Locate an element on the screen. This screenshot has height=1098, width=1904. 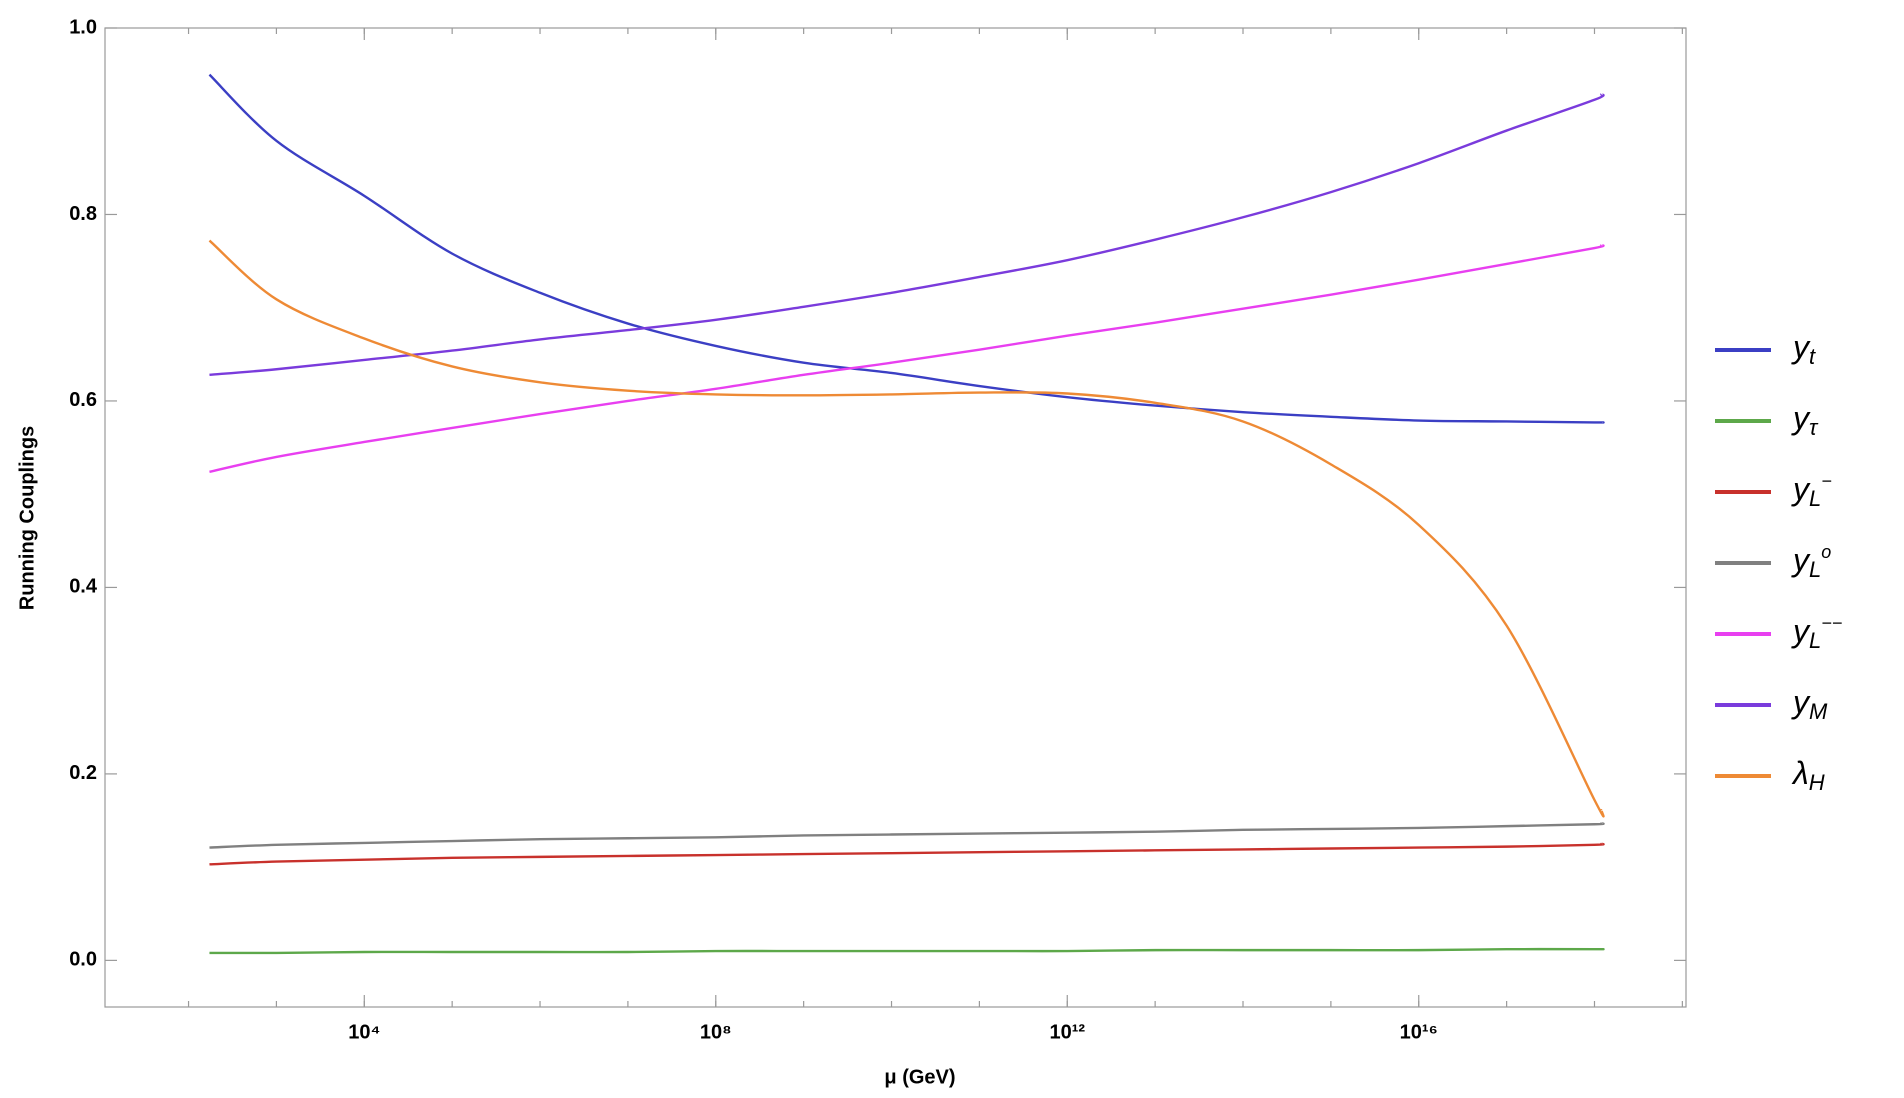
legend-name: λ is located at coordinates (1800, 773).